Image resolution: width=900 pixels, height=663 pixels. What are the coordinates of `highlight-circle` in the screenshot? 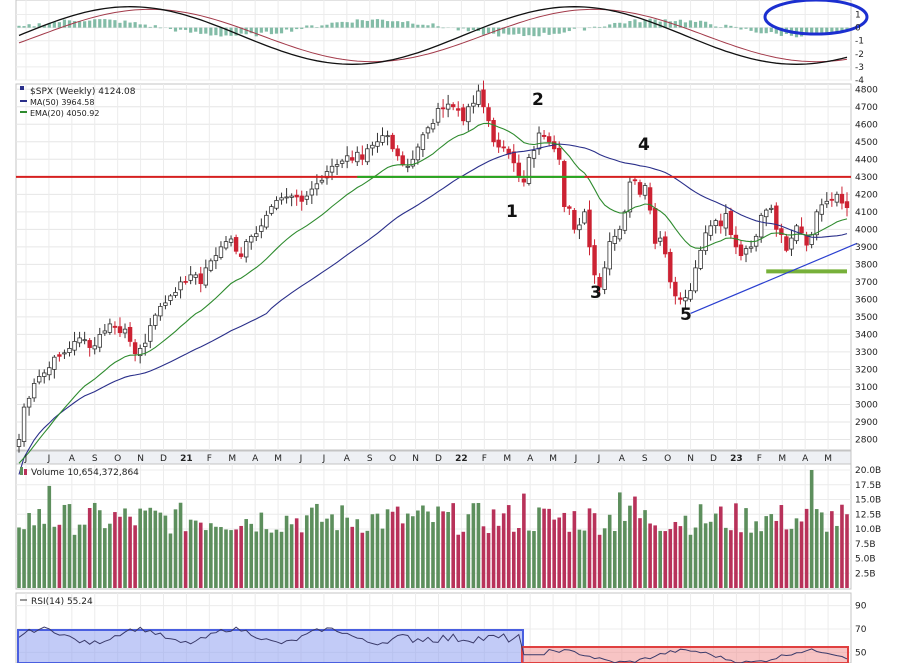 It's located at (816, 18).